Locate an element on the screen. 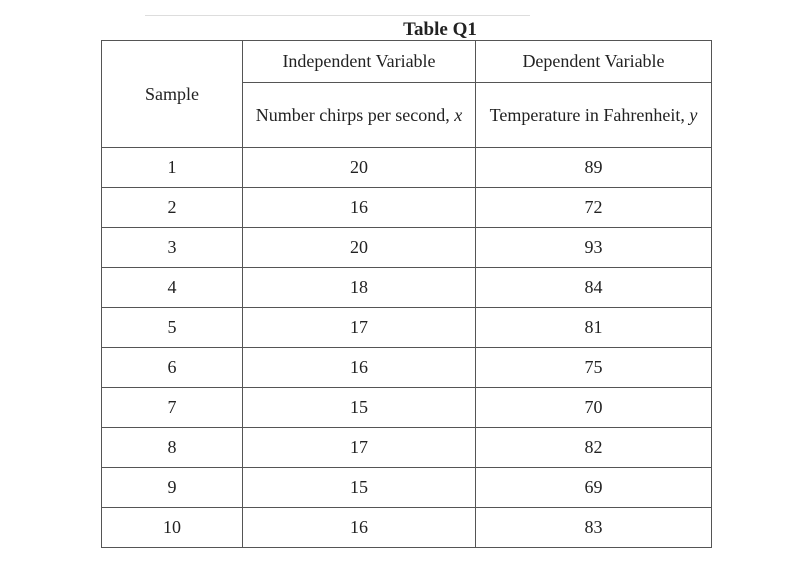 Image resolution: width=806 pixels, height=567 pixels. header-cell: Independent Variable is located at coordinates (359, 61).